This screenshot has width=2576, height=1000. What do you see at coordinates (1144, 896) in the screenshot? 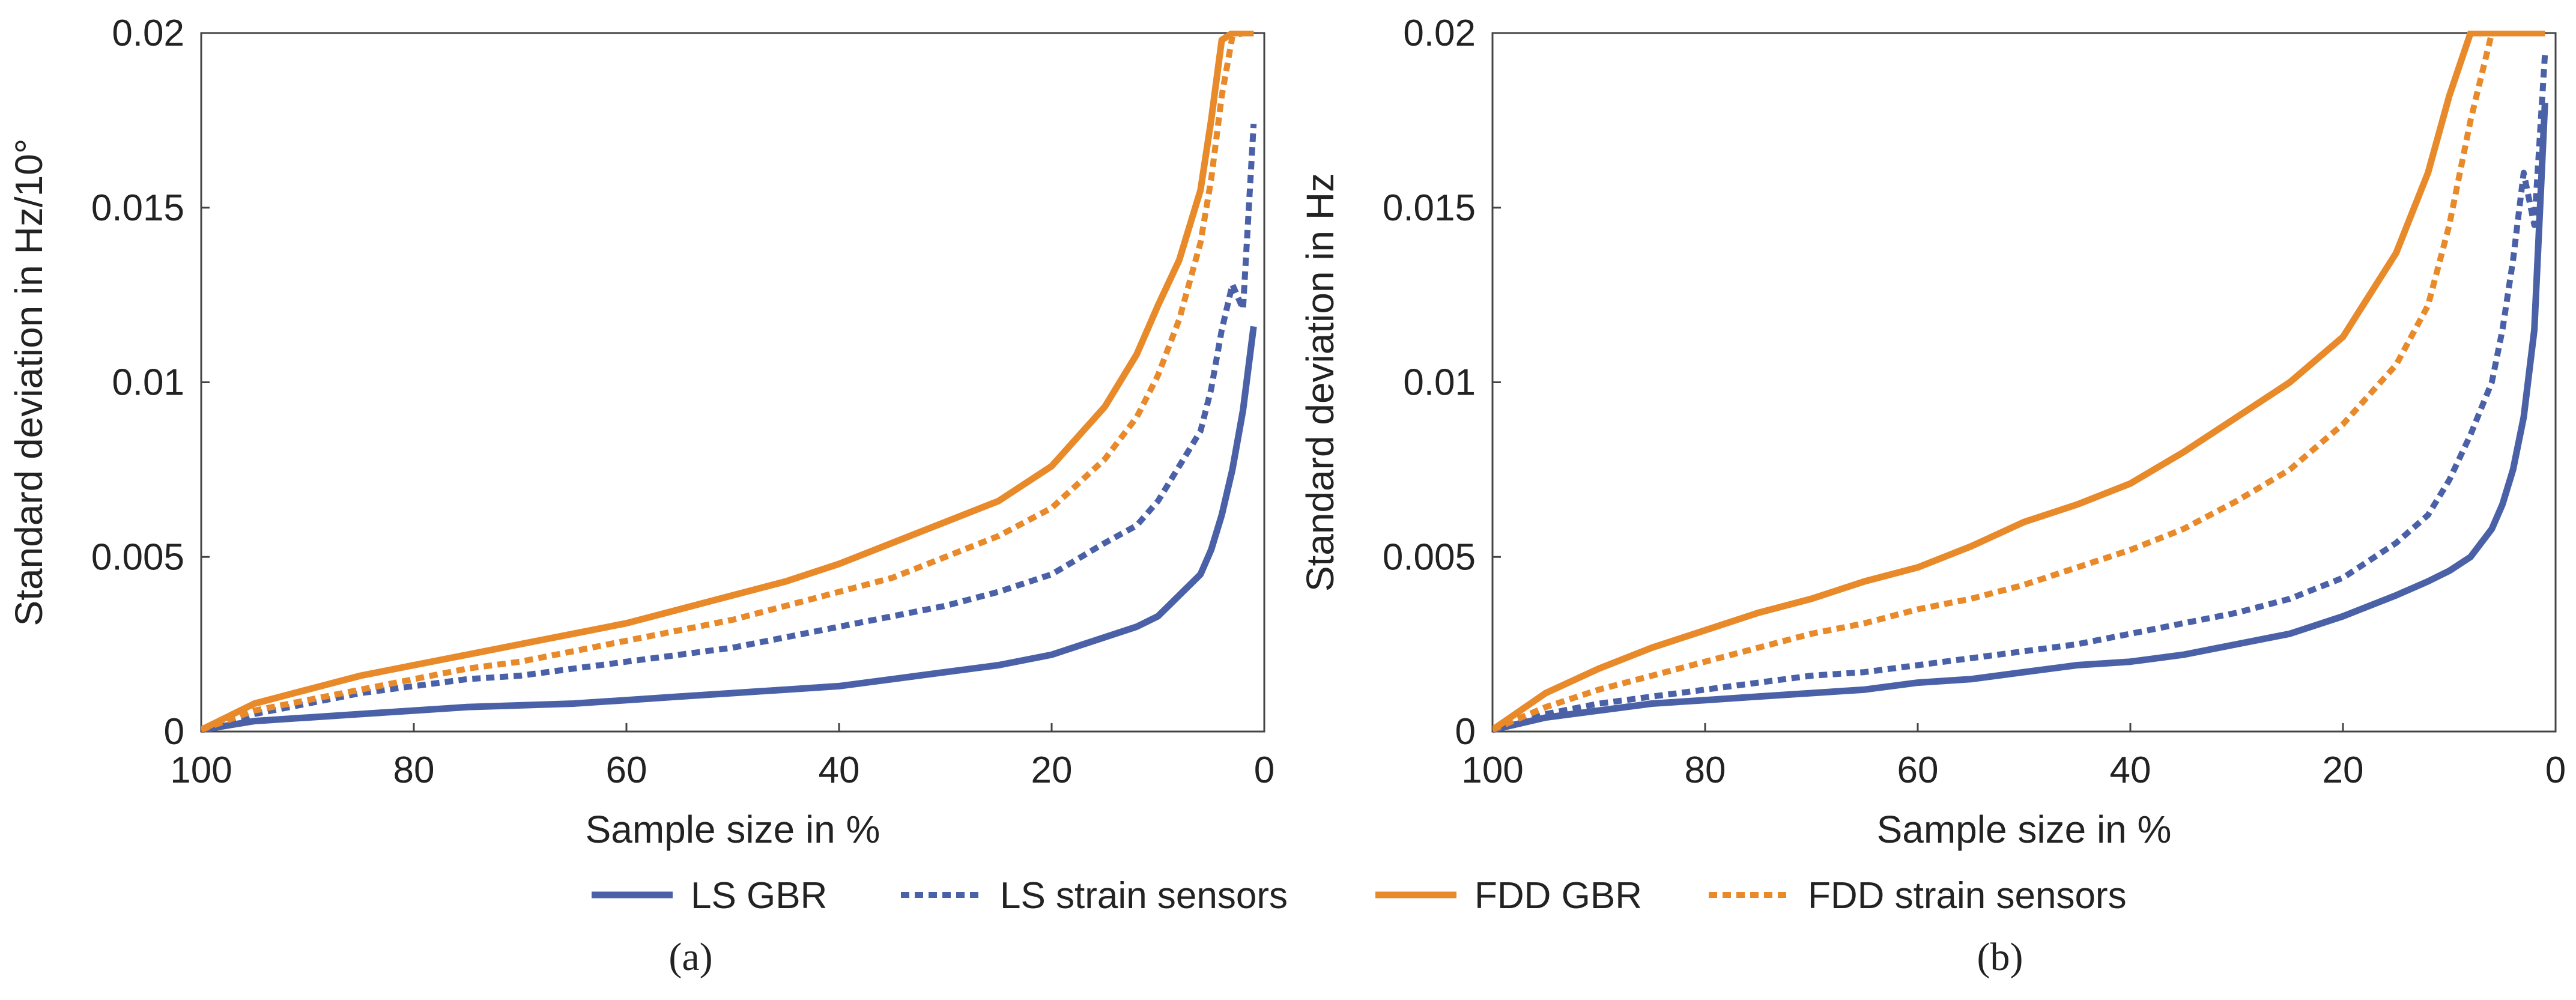
I see `legend-label: LS strain sensors` at bounding box center [1144, 896].